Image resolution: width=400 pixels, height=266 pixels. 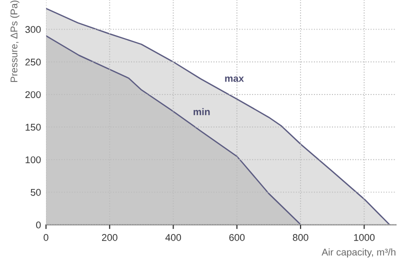 I want to click on y-tick-label: 0, so click(x=38, y=225).